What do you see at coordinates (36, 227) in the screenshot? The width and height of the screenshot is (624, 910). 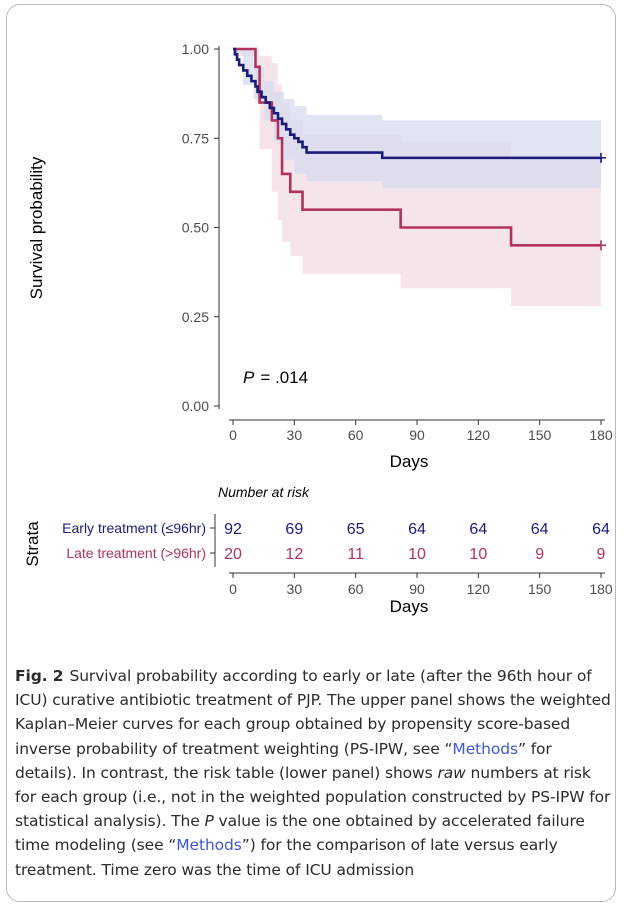 I see `y-axis-title: Survival probability` at bounding box center [36, 227].